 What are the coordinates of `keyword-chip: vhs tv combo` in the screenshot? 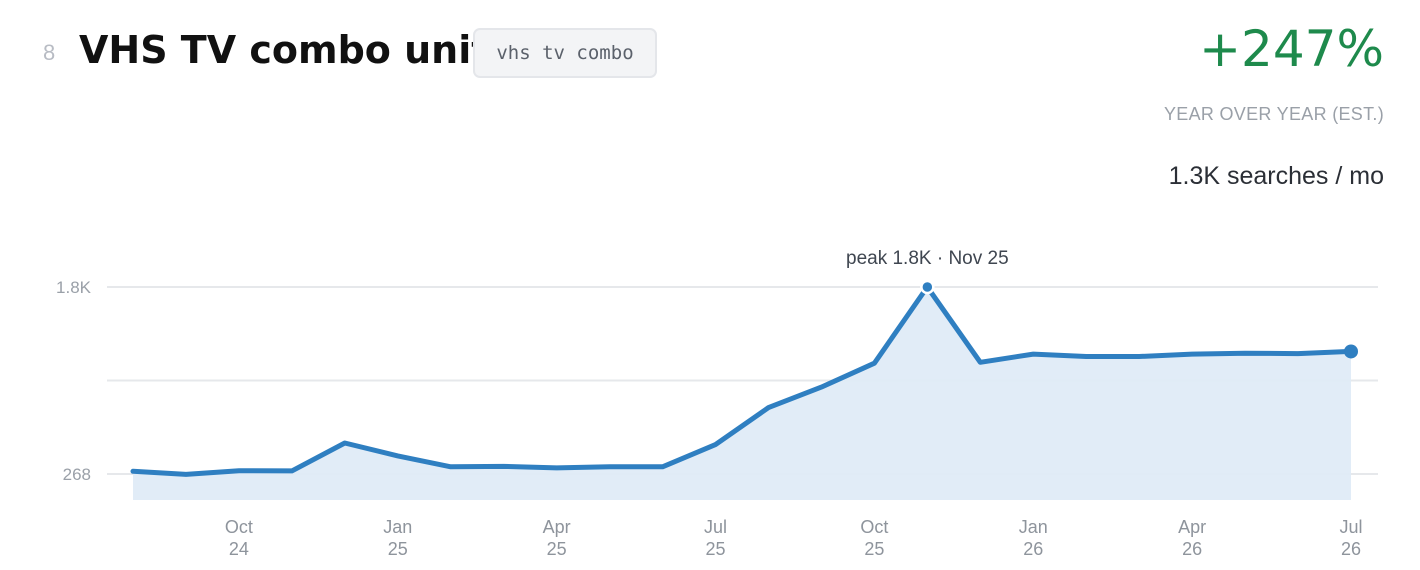 It's located at (565, 53).